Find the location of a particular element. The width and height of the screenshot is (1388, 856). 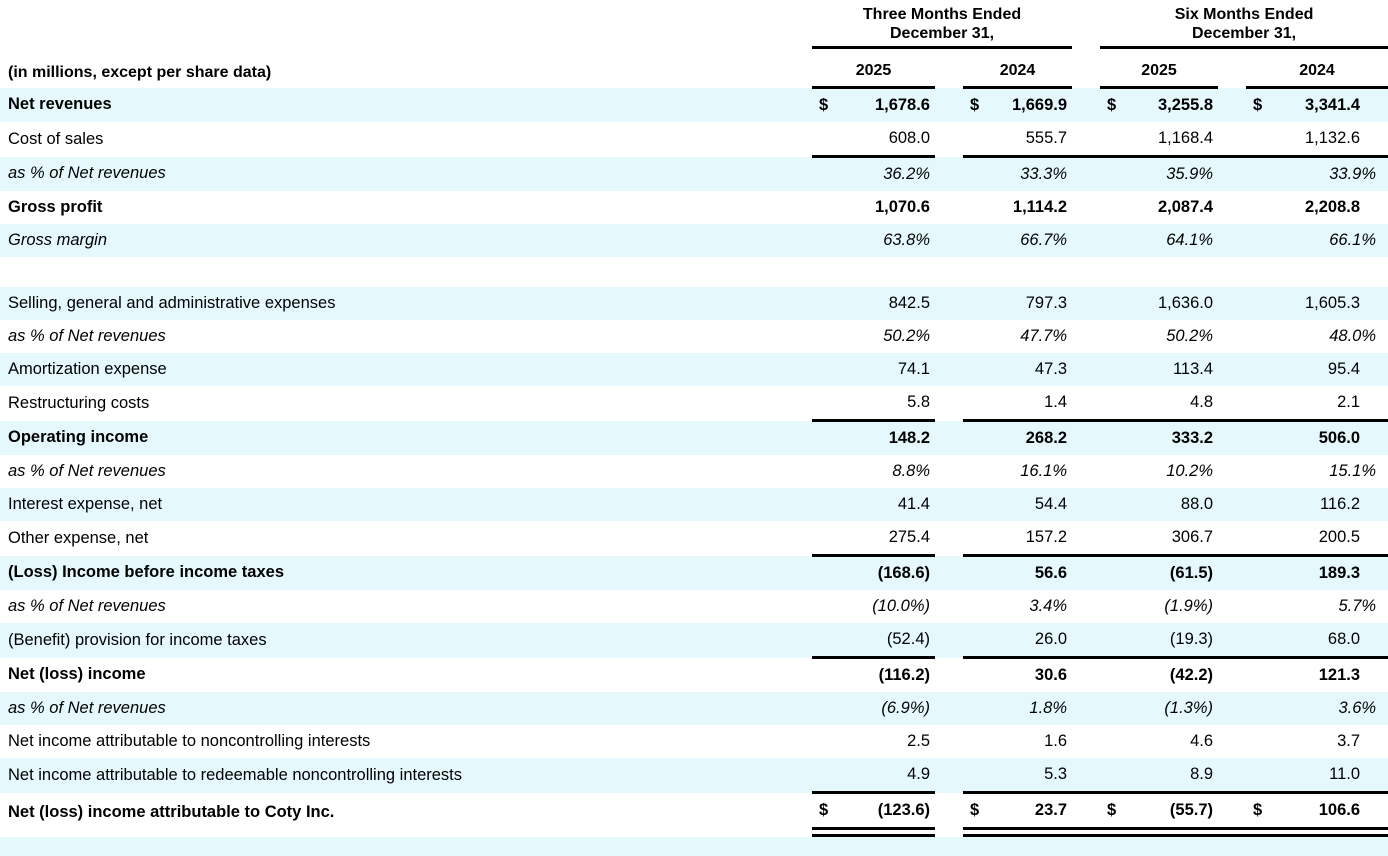

cell-value: 2.5 is located at coordinates (885, 741).